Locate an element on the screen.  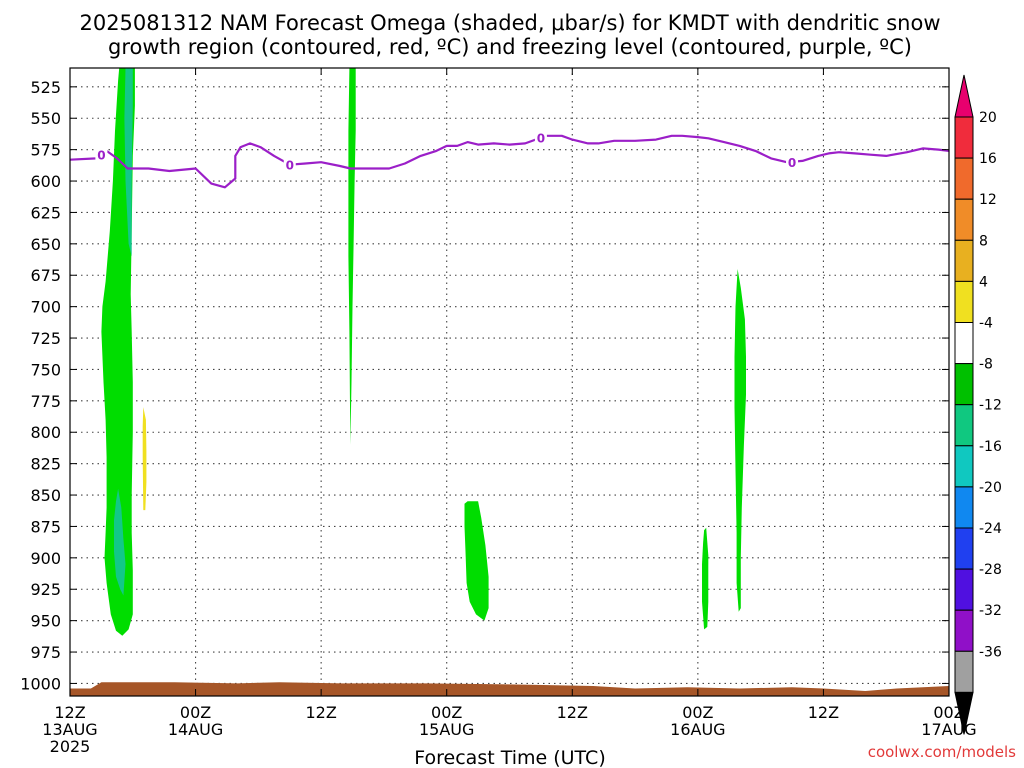
colorbar-label: 12 is located at coordinates (988, 200).